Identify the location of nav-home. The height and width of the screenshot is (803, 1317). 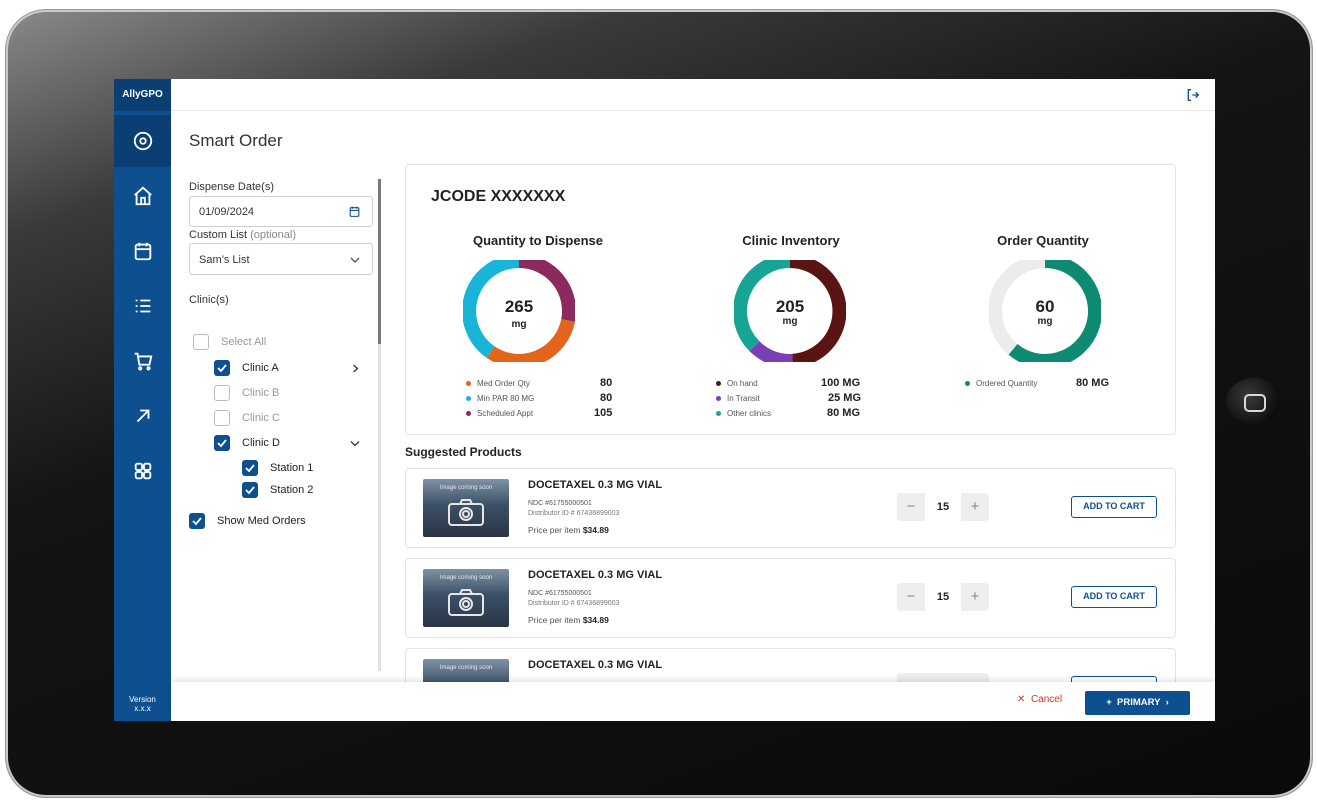
(142, 196).